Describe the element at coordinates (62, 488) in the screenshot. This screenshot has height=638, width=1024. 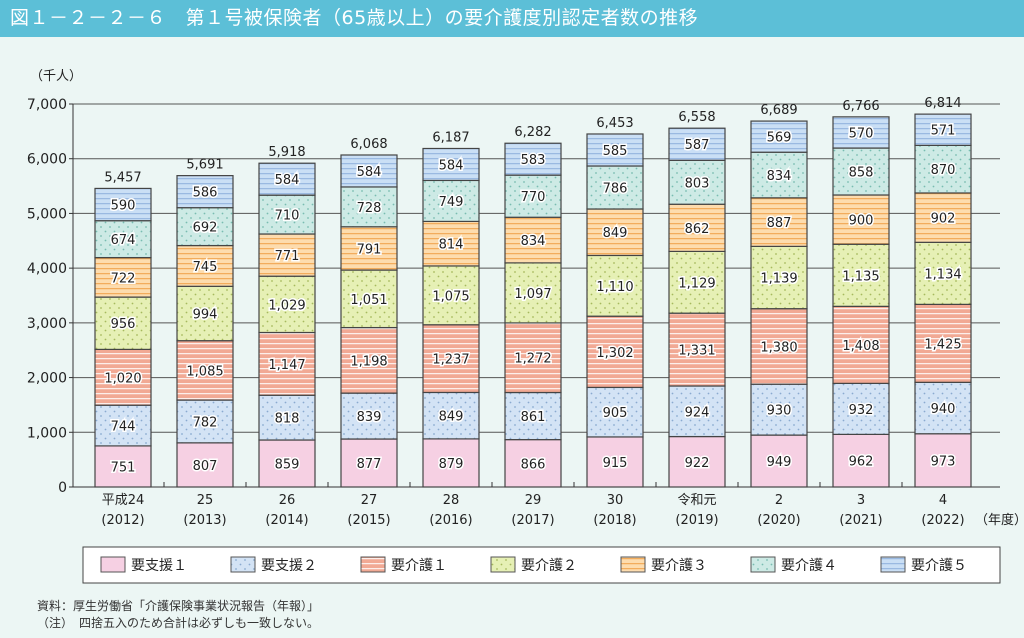
I see `y-tick-label: 0` at that location.